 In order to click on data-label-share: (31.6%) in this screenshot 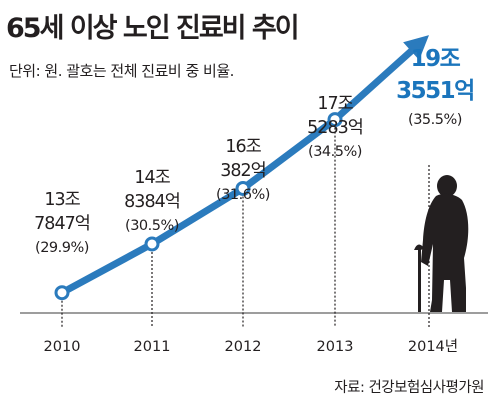, I will do `click(243, 195)`.